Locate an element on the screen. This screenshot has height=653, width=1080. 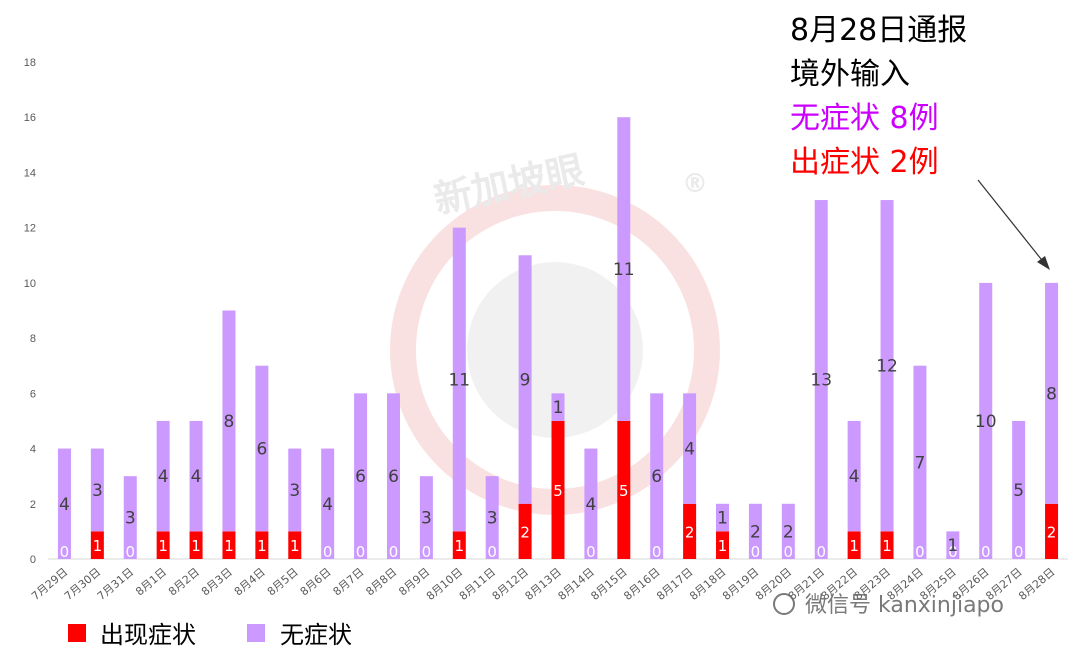
data-label-asymptomatic: 2 is located at coordinates (788, 532).